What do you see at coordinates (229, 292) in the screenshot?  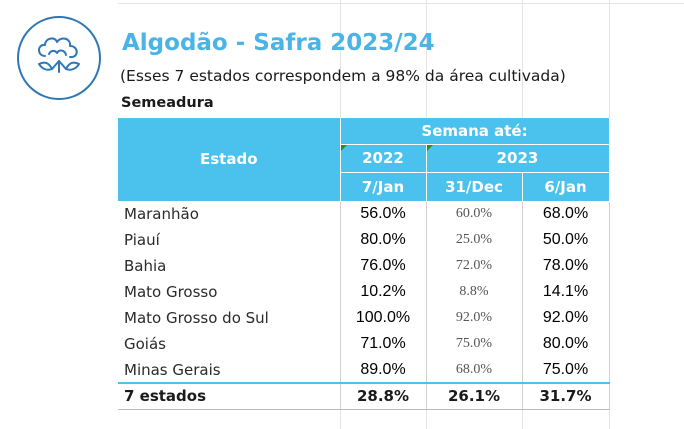 I see `state-name: Mato Grosso` at bounding box center [229, 292].